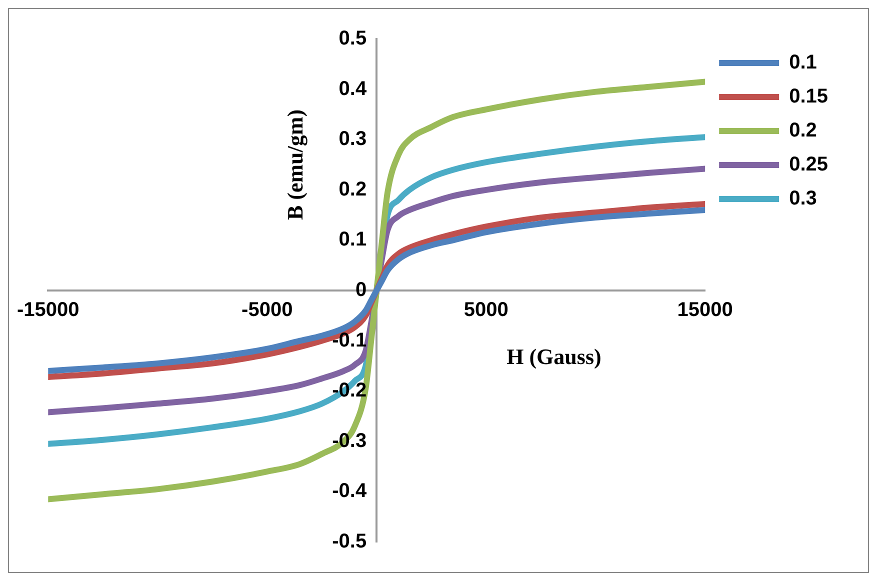 The width and height of the screenshot is (877, 581). Describe the element at coordinates (353, 89) in the screenshot. I see `y-tick-label: 0.4` at that location.